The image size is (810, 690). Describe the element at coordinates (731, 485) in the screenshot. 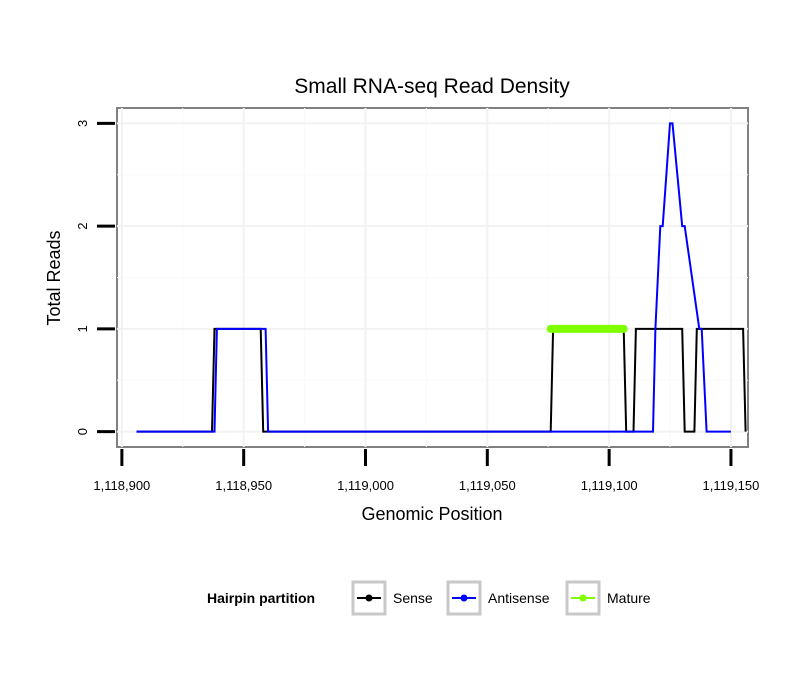

I see `x-tick-label: 1,119,150` at that location.